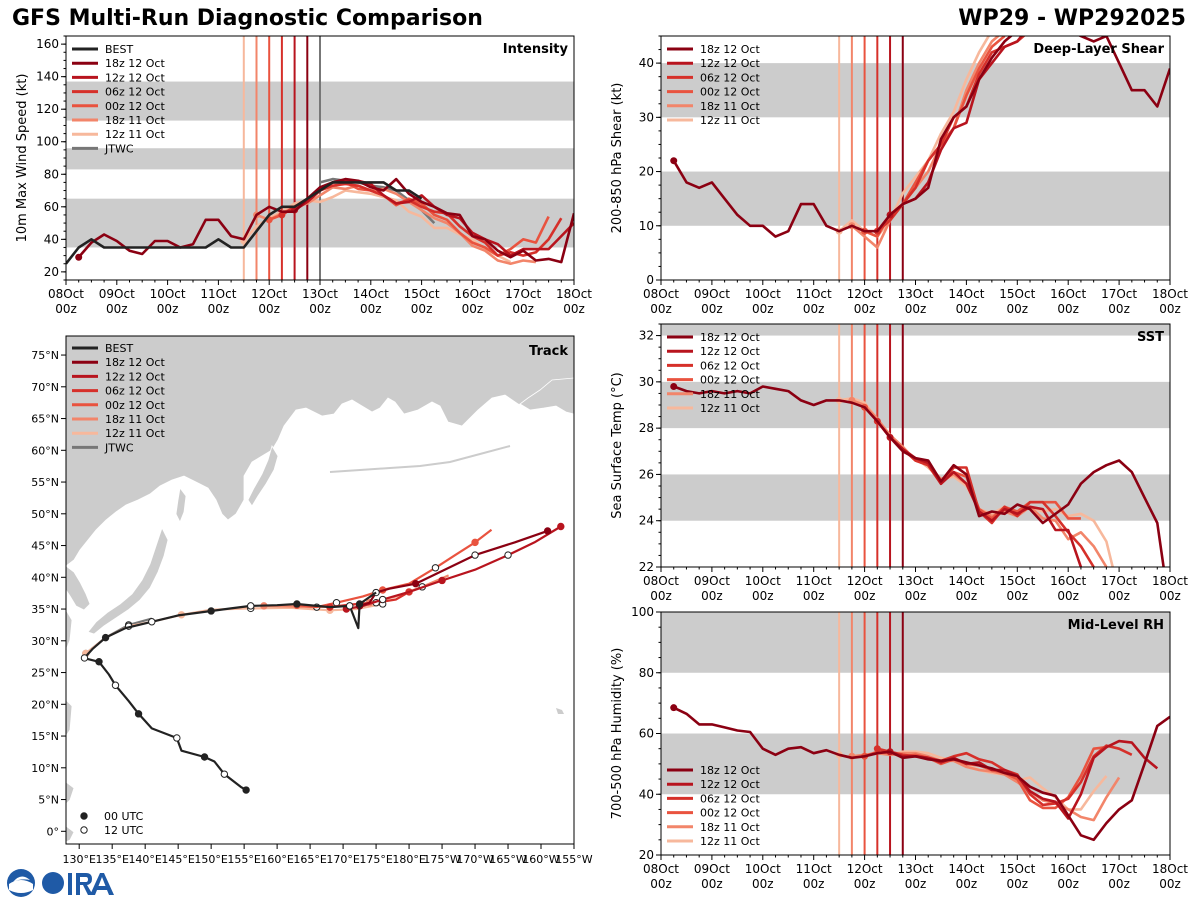 The width and height of the screenshot is (1200, 900). What do you see at coordinates (730, 827) in the screenshot?
I see `rh-legend-label: 18z 11 Oct` at bounding box center [730, 827].